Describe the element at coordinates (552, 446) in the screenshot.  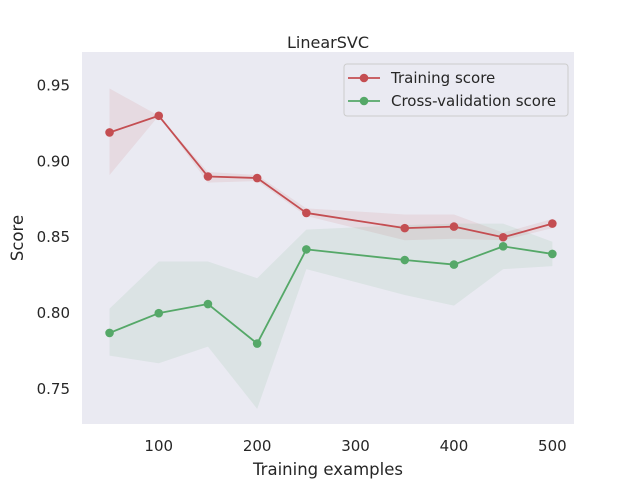
I see `x-tick-label: 500` at that location.